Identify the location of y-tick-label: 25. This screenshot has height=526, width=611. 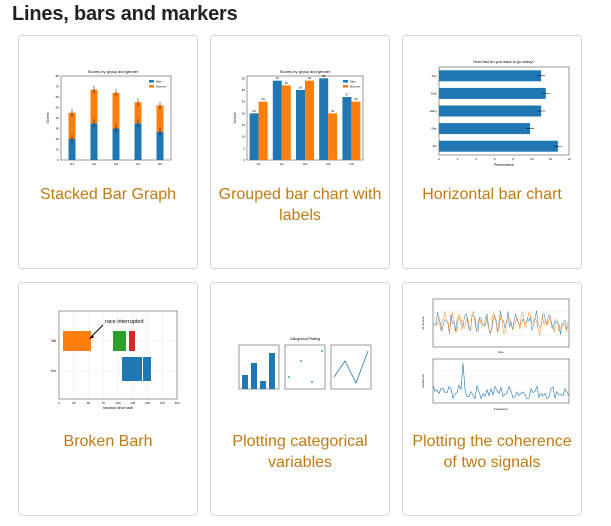
(244, 102).